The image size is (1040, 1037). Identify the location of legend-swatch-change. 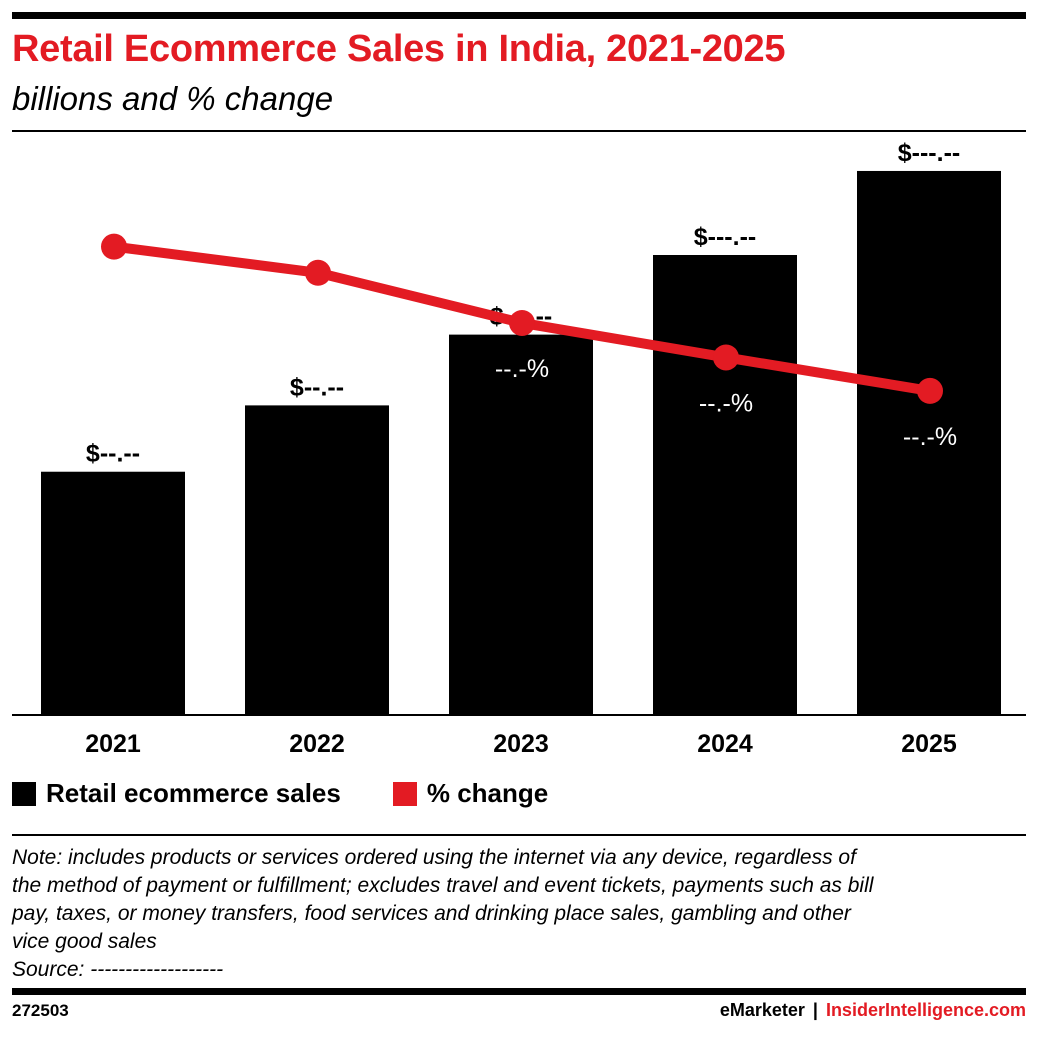
(404, 793).